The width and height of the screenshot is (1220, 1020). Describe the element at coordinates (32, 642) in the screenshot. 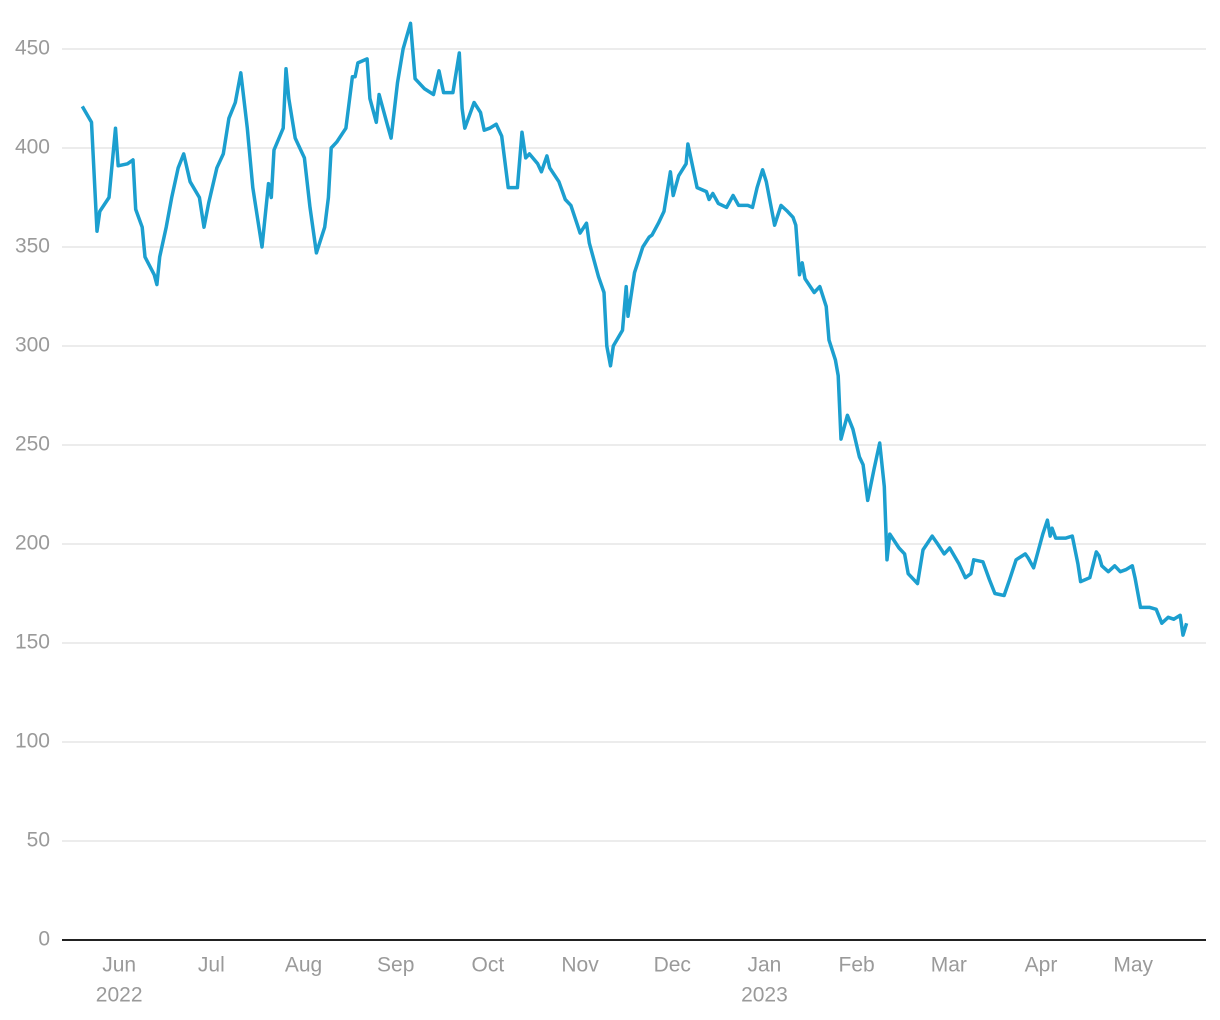

I see `y-tick-label: 150` at that location.